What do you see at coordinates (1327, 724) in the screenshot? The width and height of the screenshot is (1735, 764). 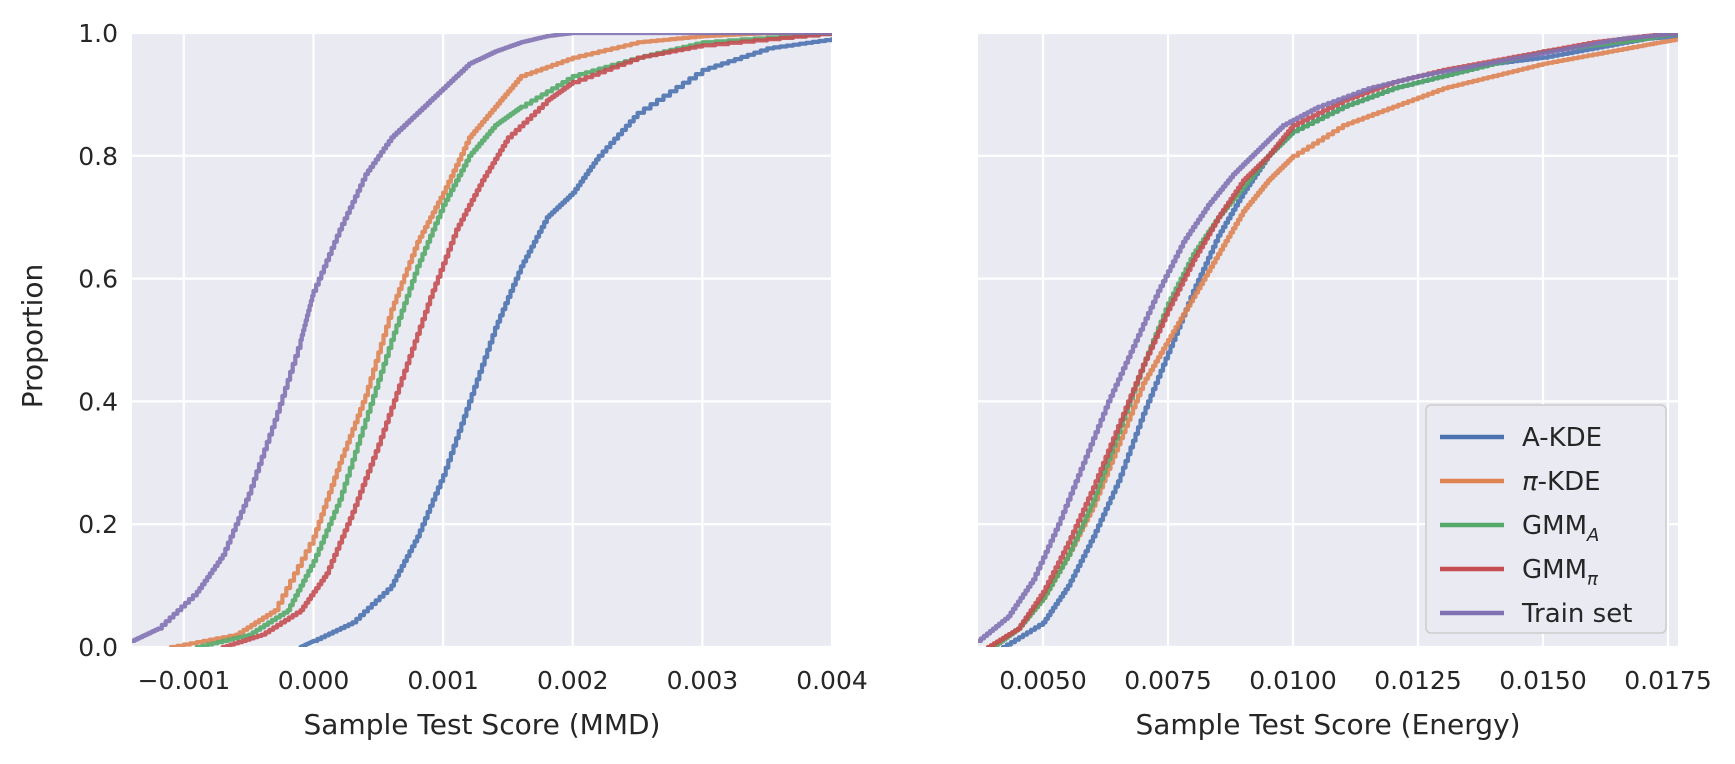 I see `right-xlabel: Sample Test Score (Energy)` at bounding box center [1327, 724].